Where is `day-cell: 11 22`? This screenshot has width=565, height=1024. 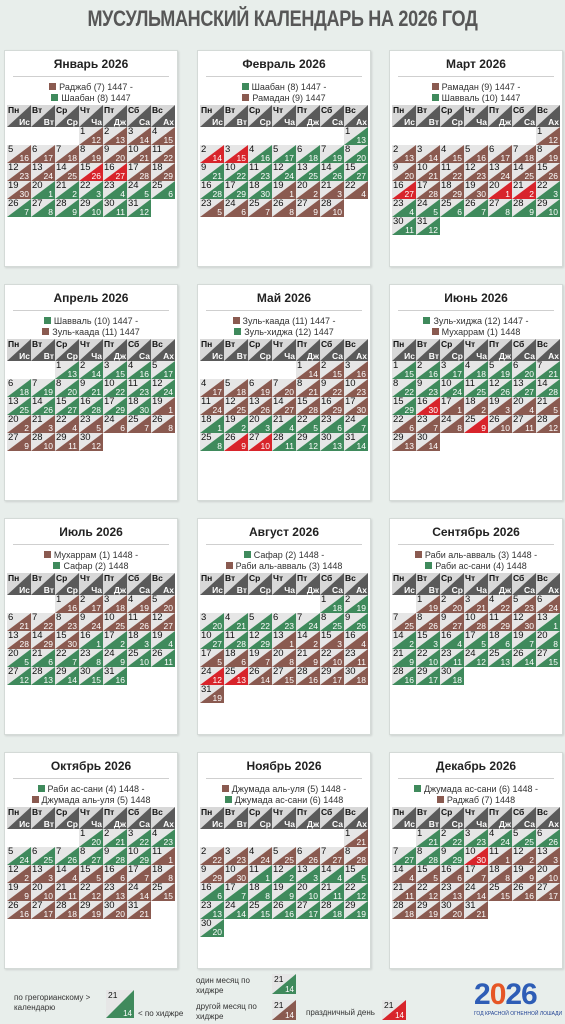 day-cell: 11 22 is located at coordinates (163, 154).